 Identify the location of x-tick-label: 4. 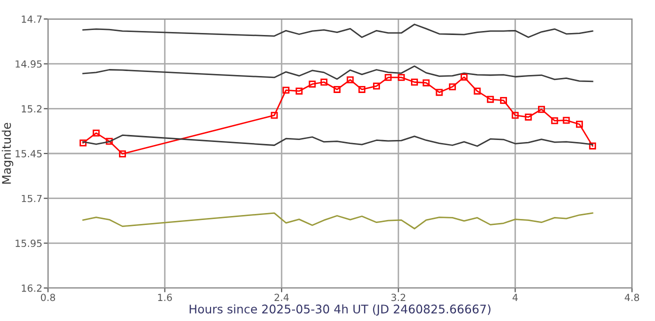
(515, 297).